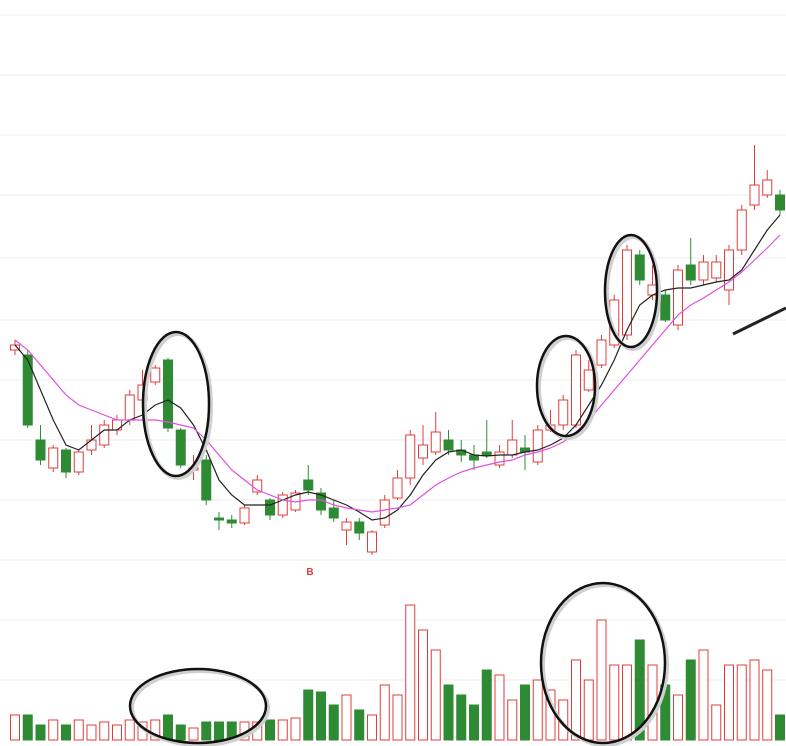  Describe the element at coordinates (759, 321) in the screenshot. I see `trend-arrow` at that location.